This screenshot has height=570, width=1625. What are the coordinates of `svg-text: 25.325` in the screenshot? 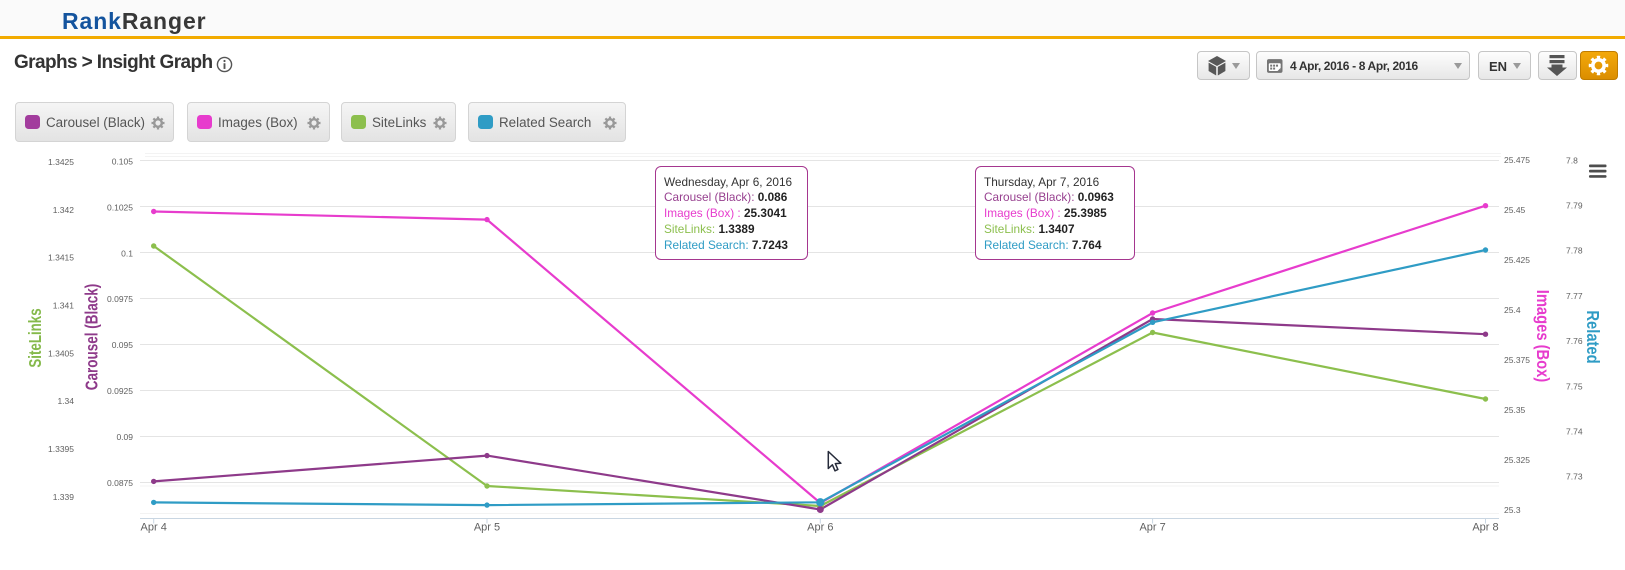 It's located at (1517, 460).